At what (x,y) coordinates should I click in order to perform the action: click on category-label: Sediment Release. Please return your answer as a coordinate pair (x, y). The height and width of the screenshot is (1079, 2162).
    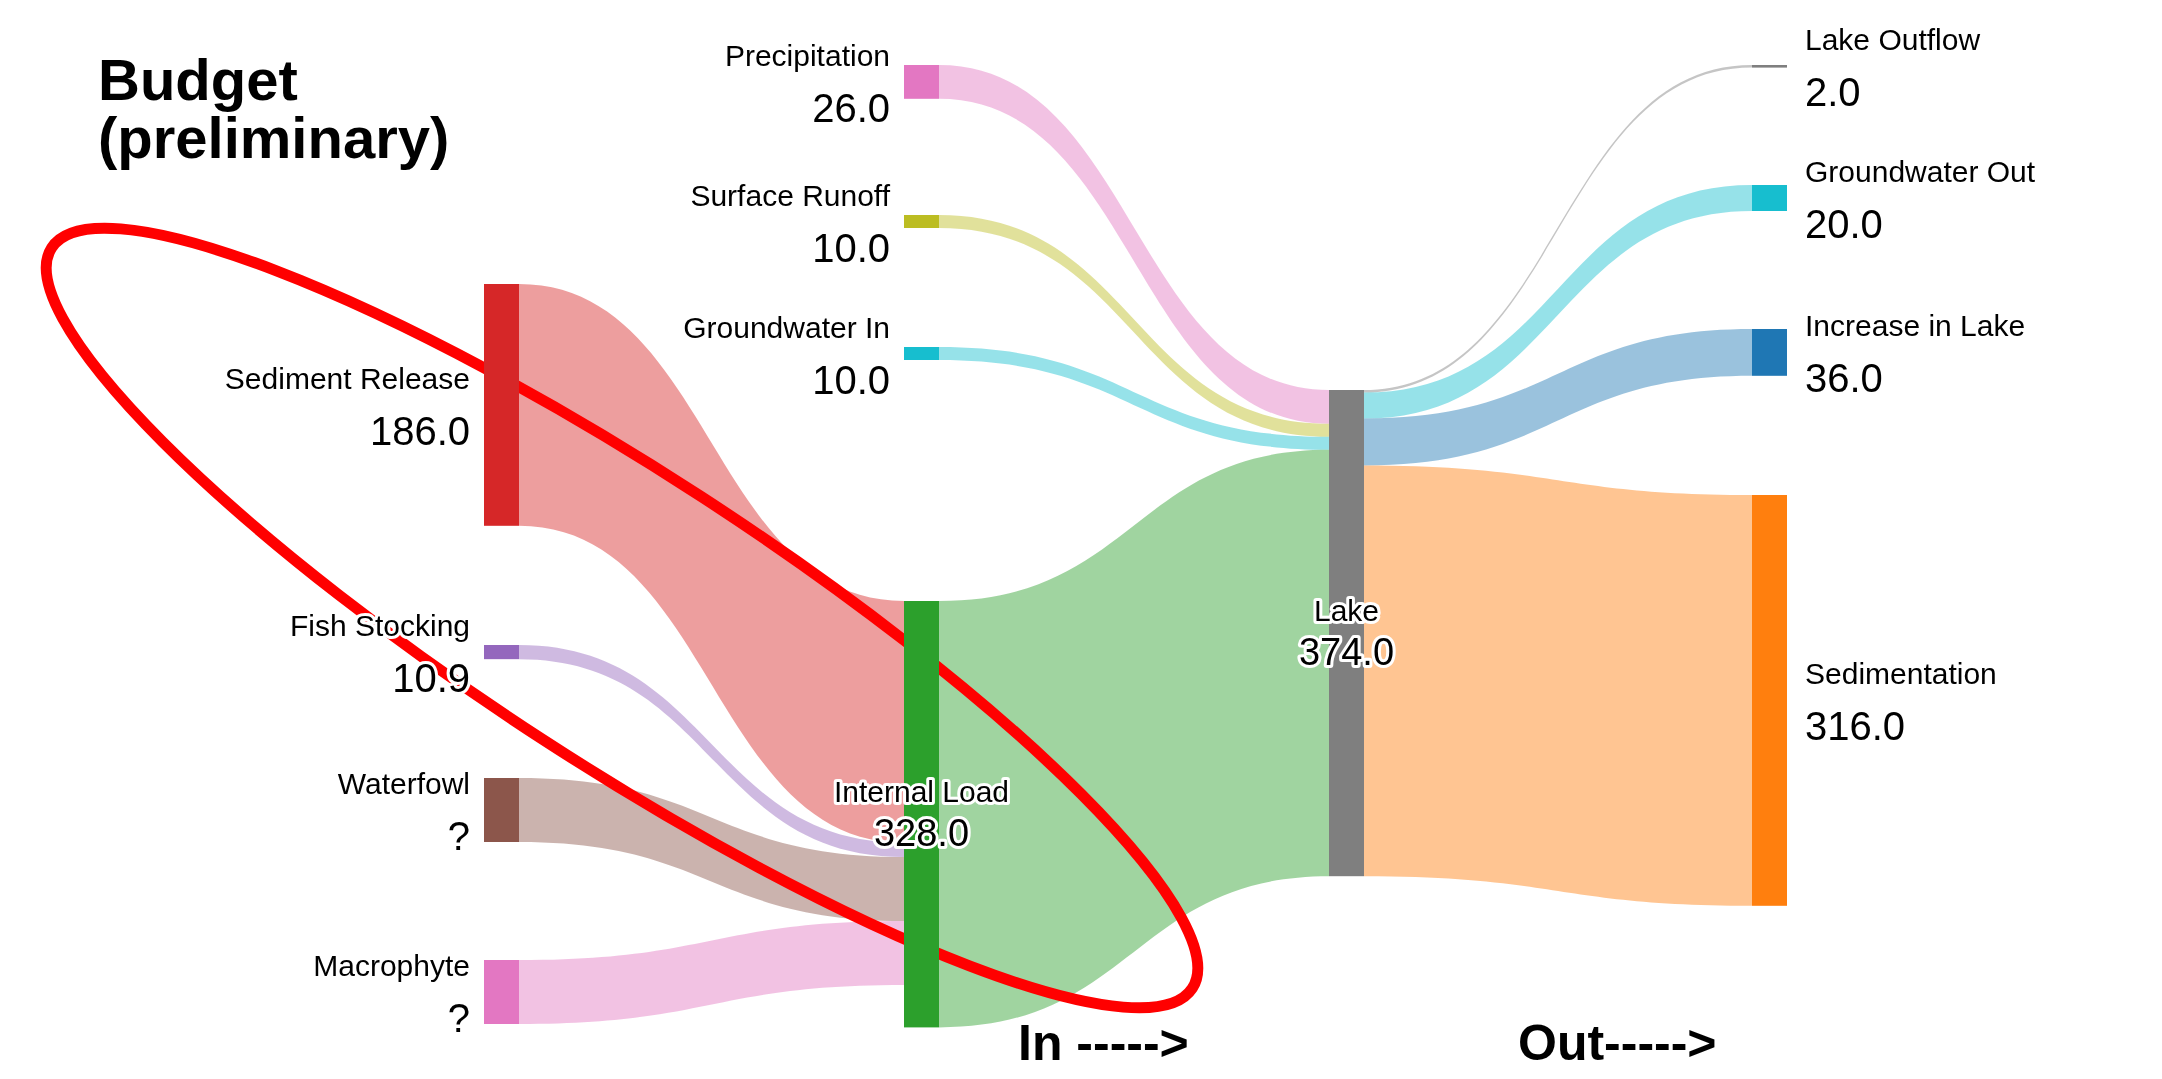
    Looking at the image, I should click on (347, 378).